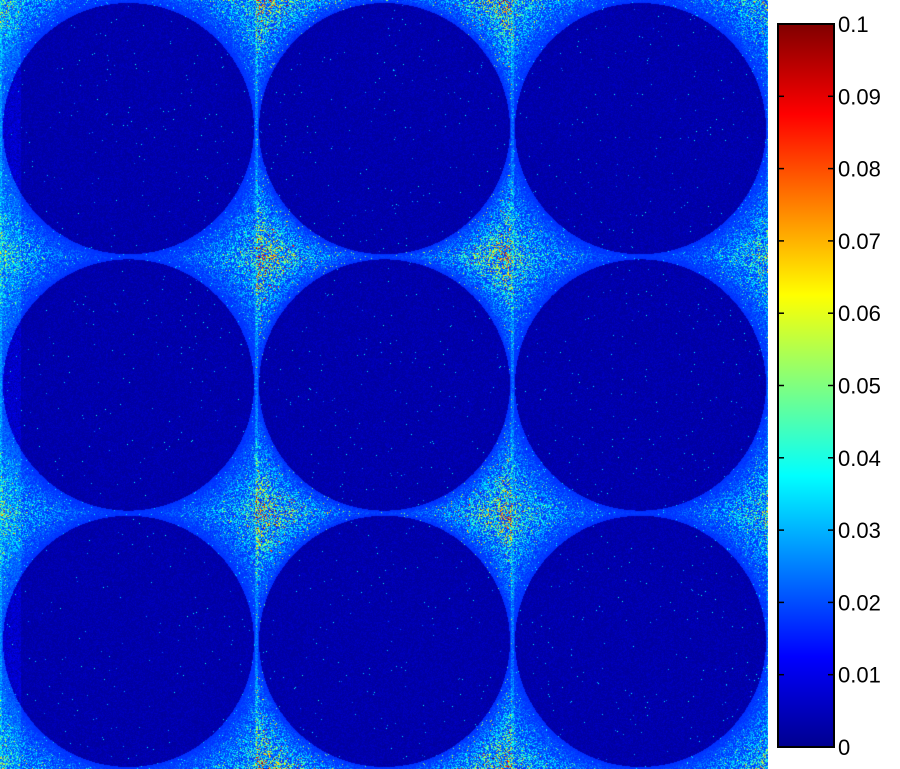 Image resolution: width=900 pixels, height=769 pixels. I want to click on colorbar-tick-label: 0.07, so click(859, 241).